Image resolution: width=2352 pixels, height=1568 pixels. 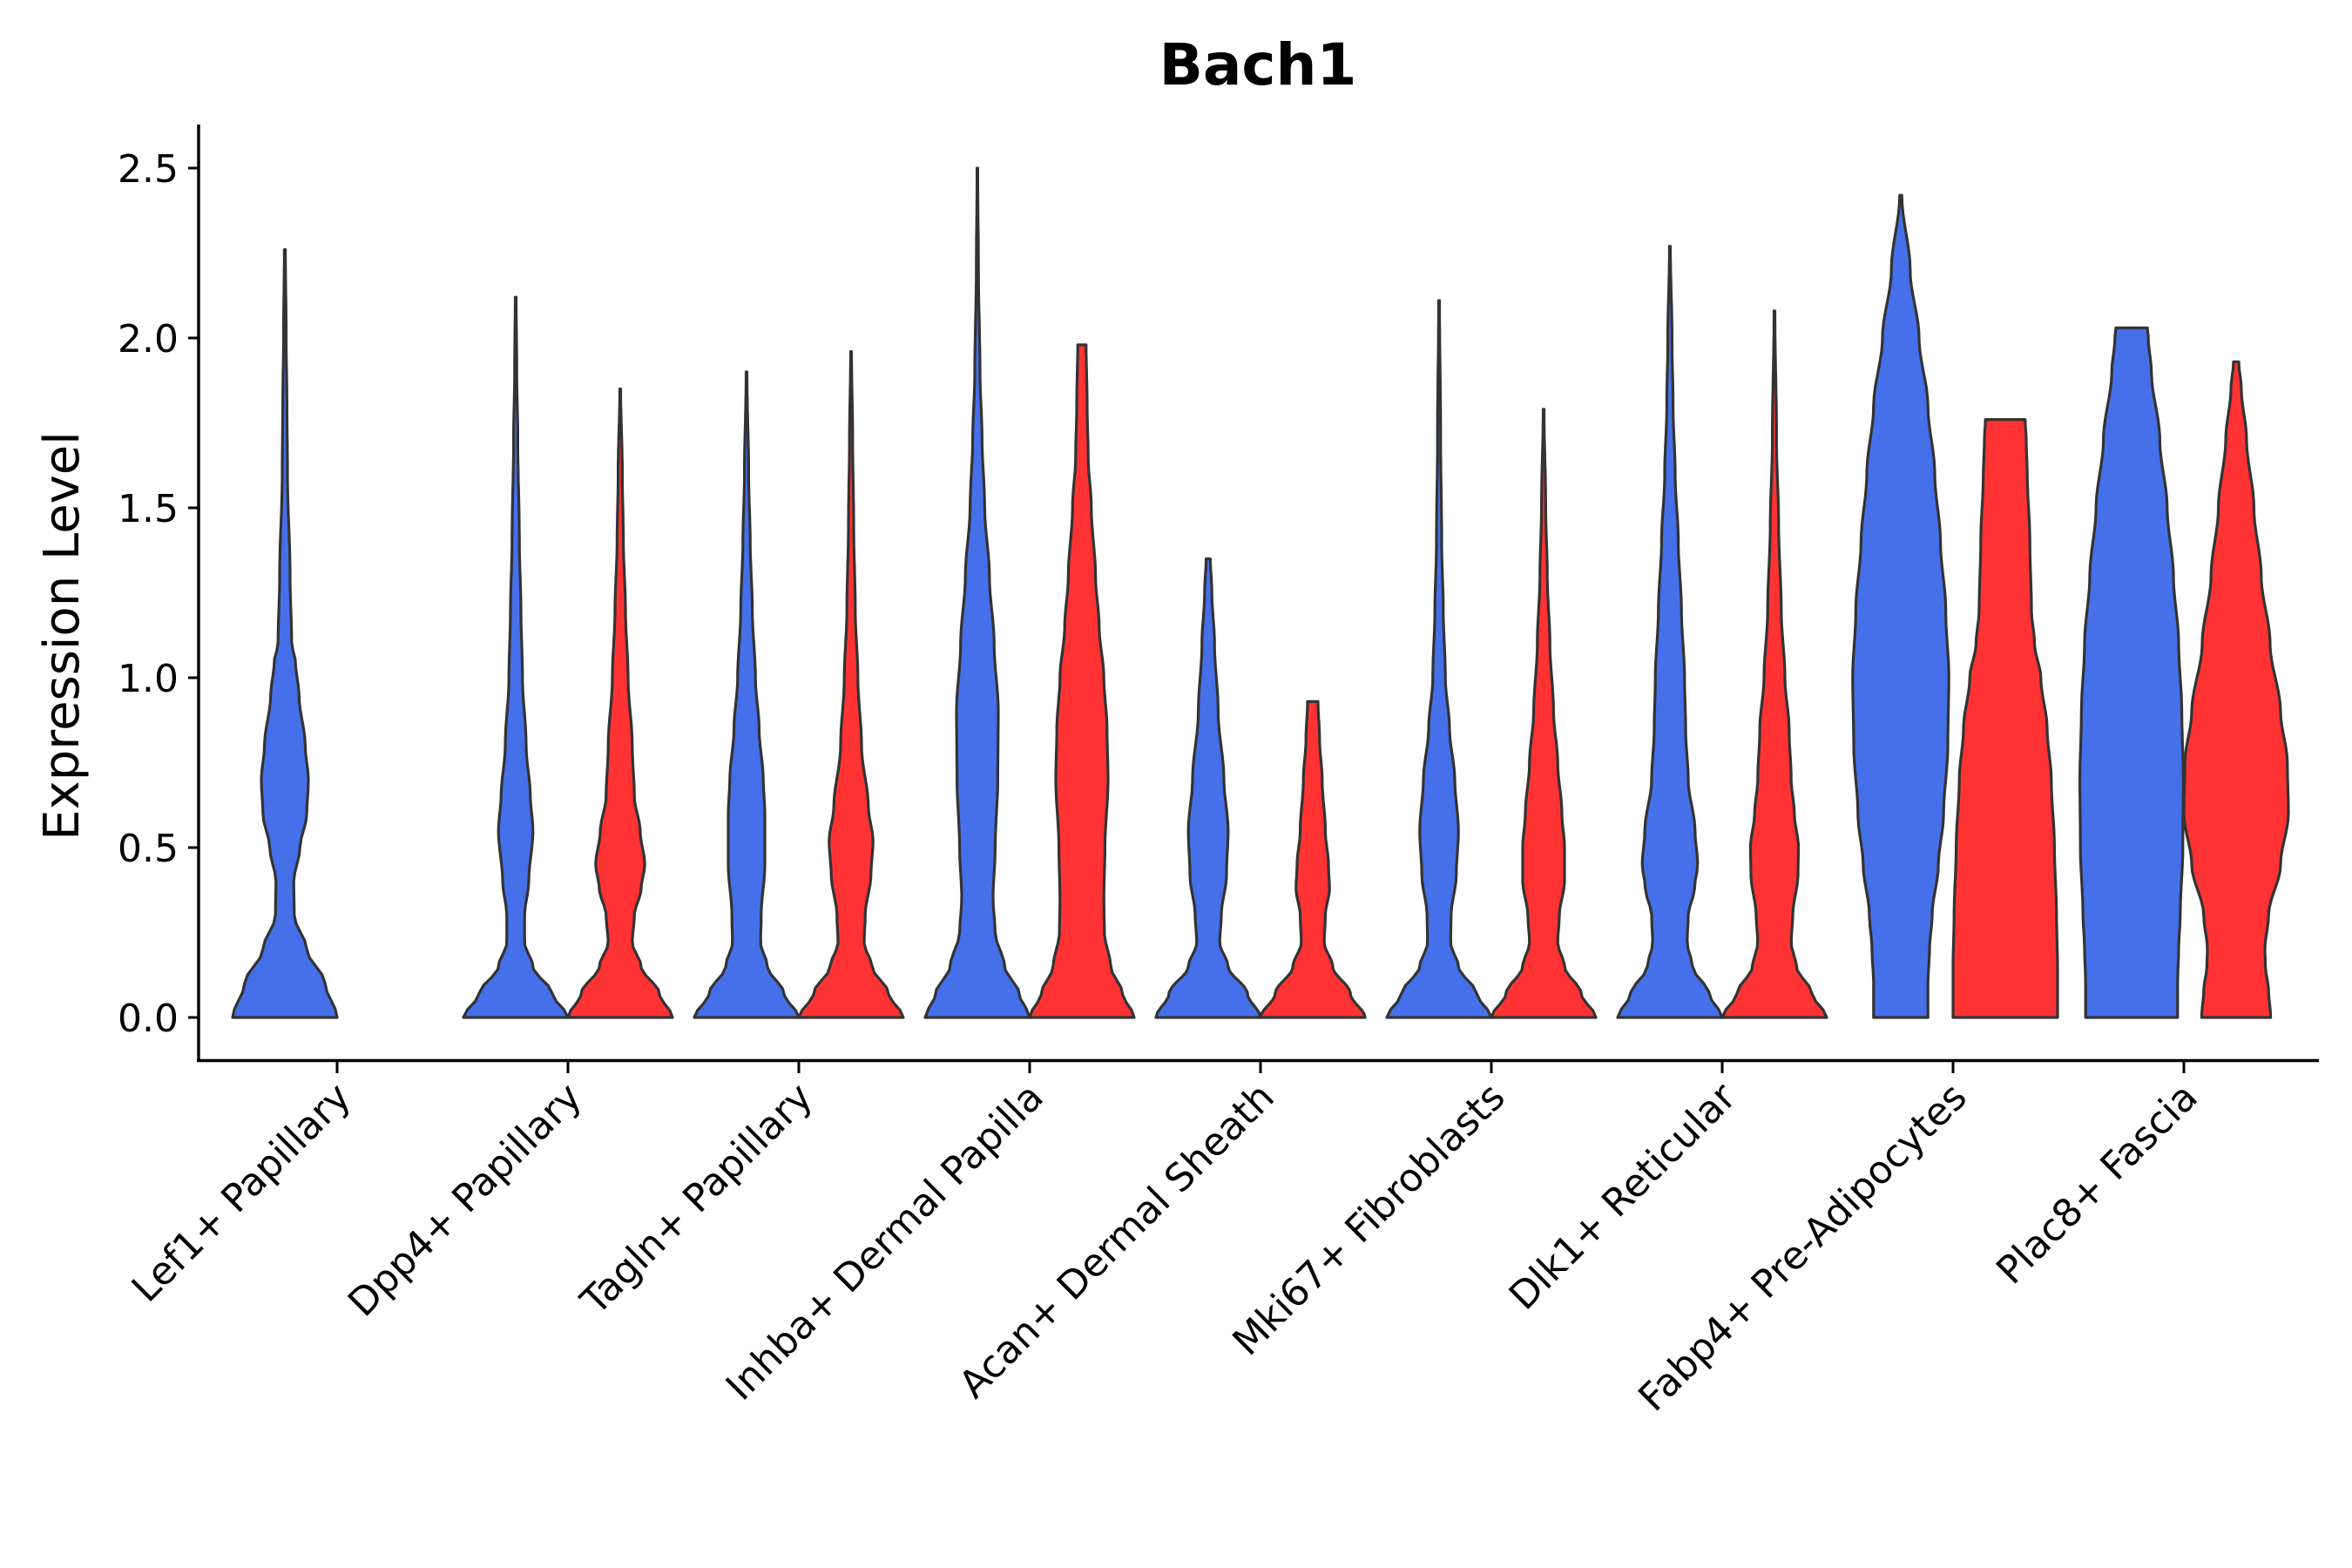 What do you see at coordinates (465, 1201) in the screenshot?
I see `x-tick-label: Dpp4+ Papillary` at bounding box center [465, 1201].